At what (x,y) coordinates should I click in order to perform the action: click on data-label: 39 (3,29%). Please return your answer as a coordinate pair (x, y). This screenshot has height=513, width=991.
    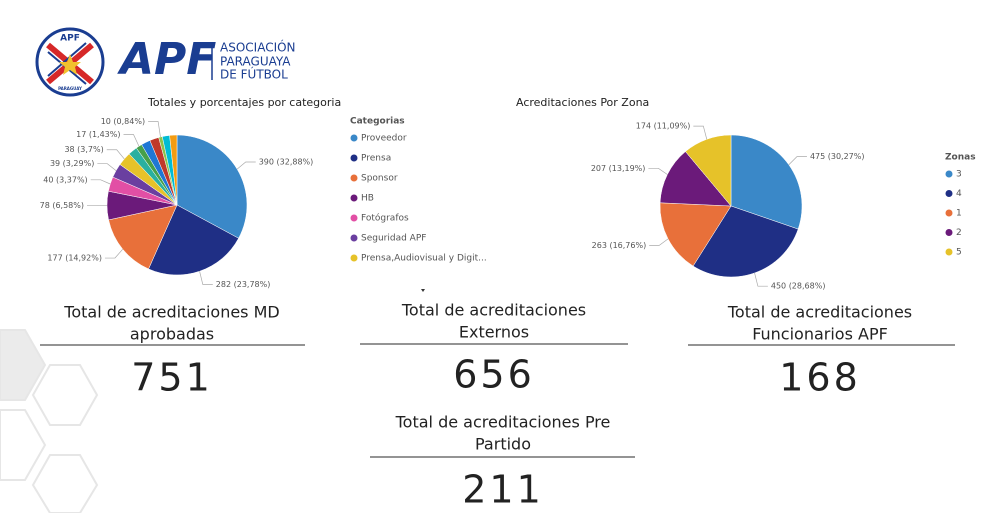
    Looking at the image, I should click on (72, 163).